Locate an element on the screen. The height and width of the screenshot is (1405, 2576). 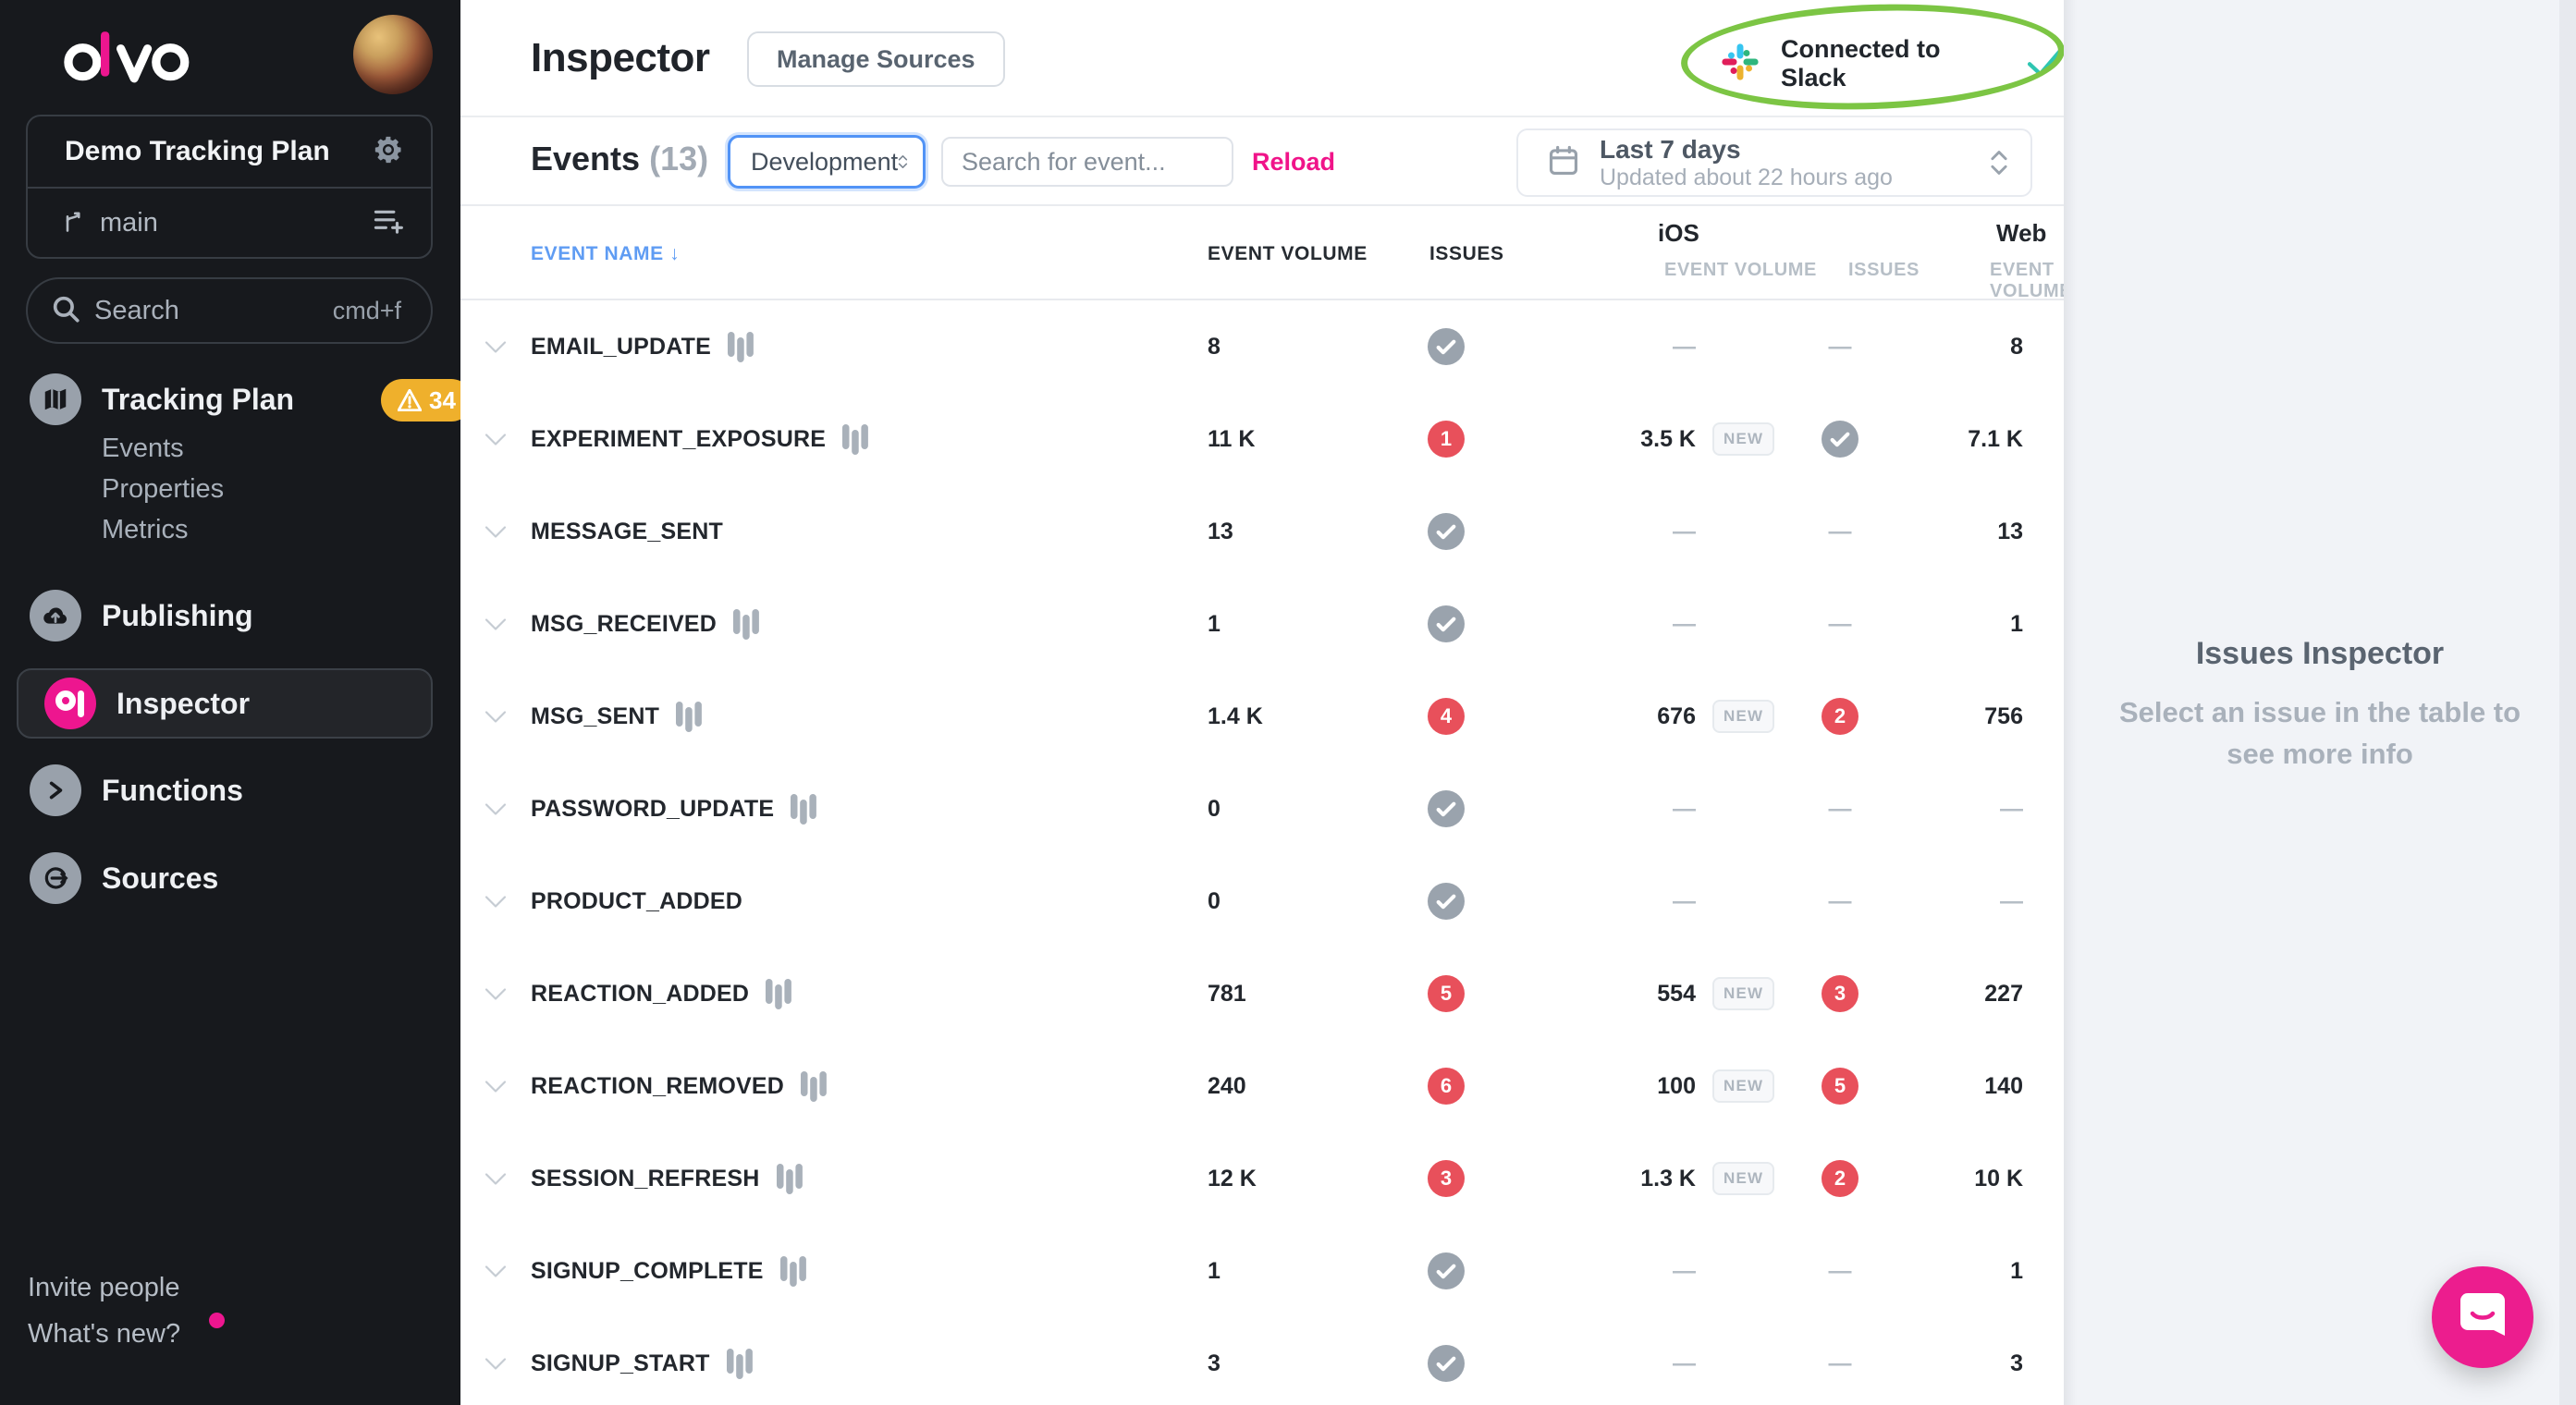
event-volume: 3 is located at coordinates (1214, 1363).